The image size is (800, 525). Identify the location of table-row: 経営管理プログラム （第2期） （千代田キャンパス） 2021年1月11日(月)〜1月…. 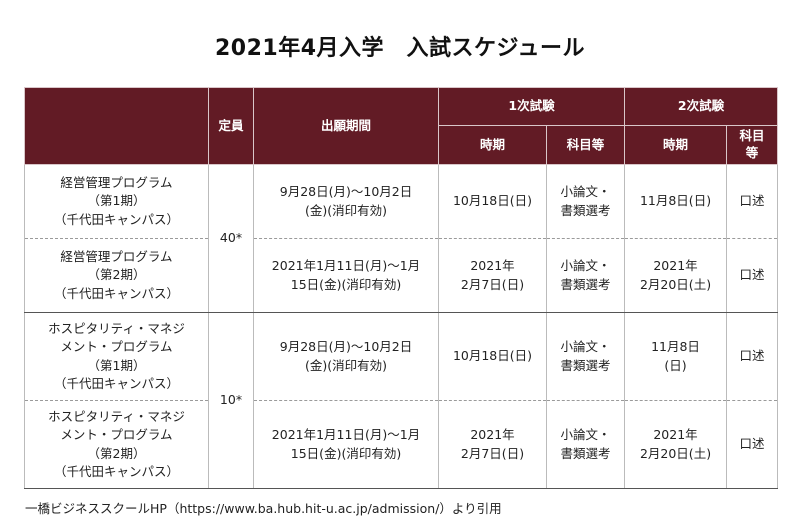
(401, 275).